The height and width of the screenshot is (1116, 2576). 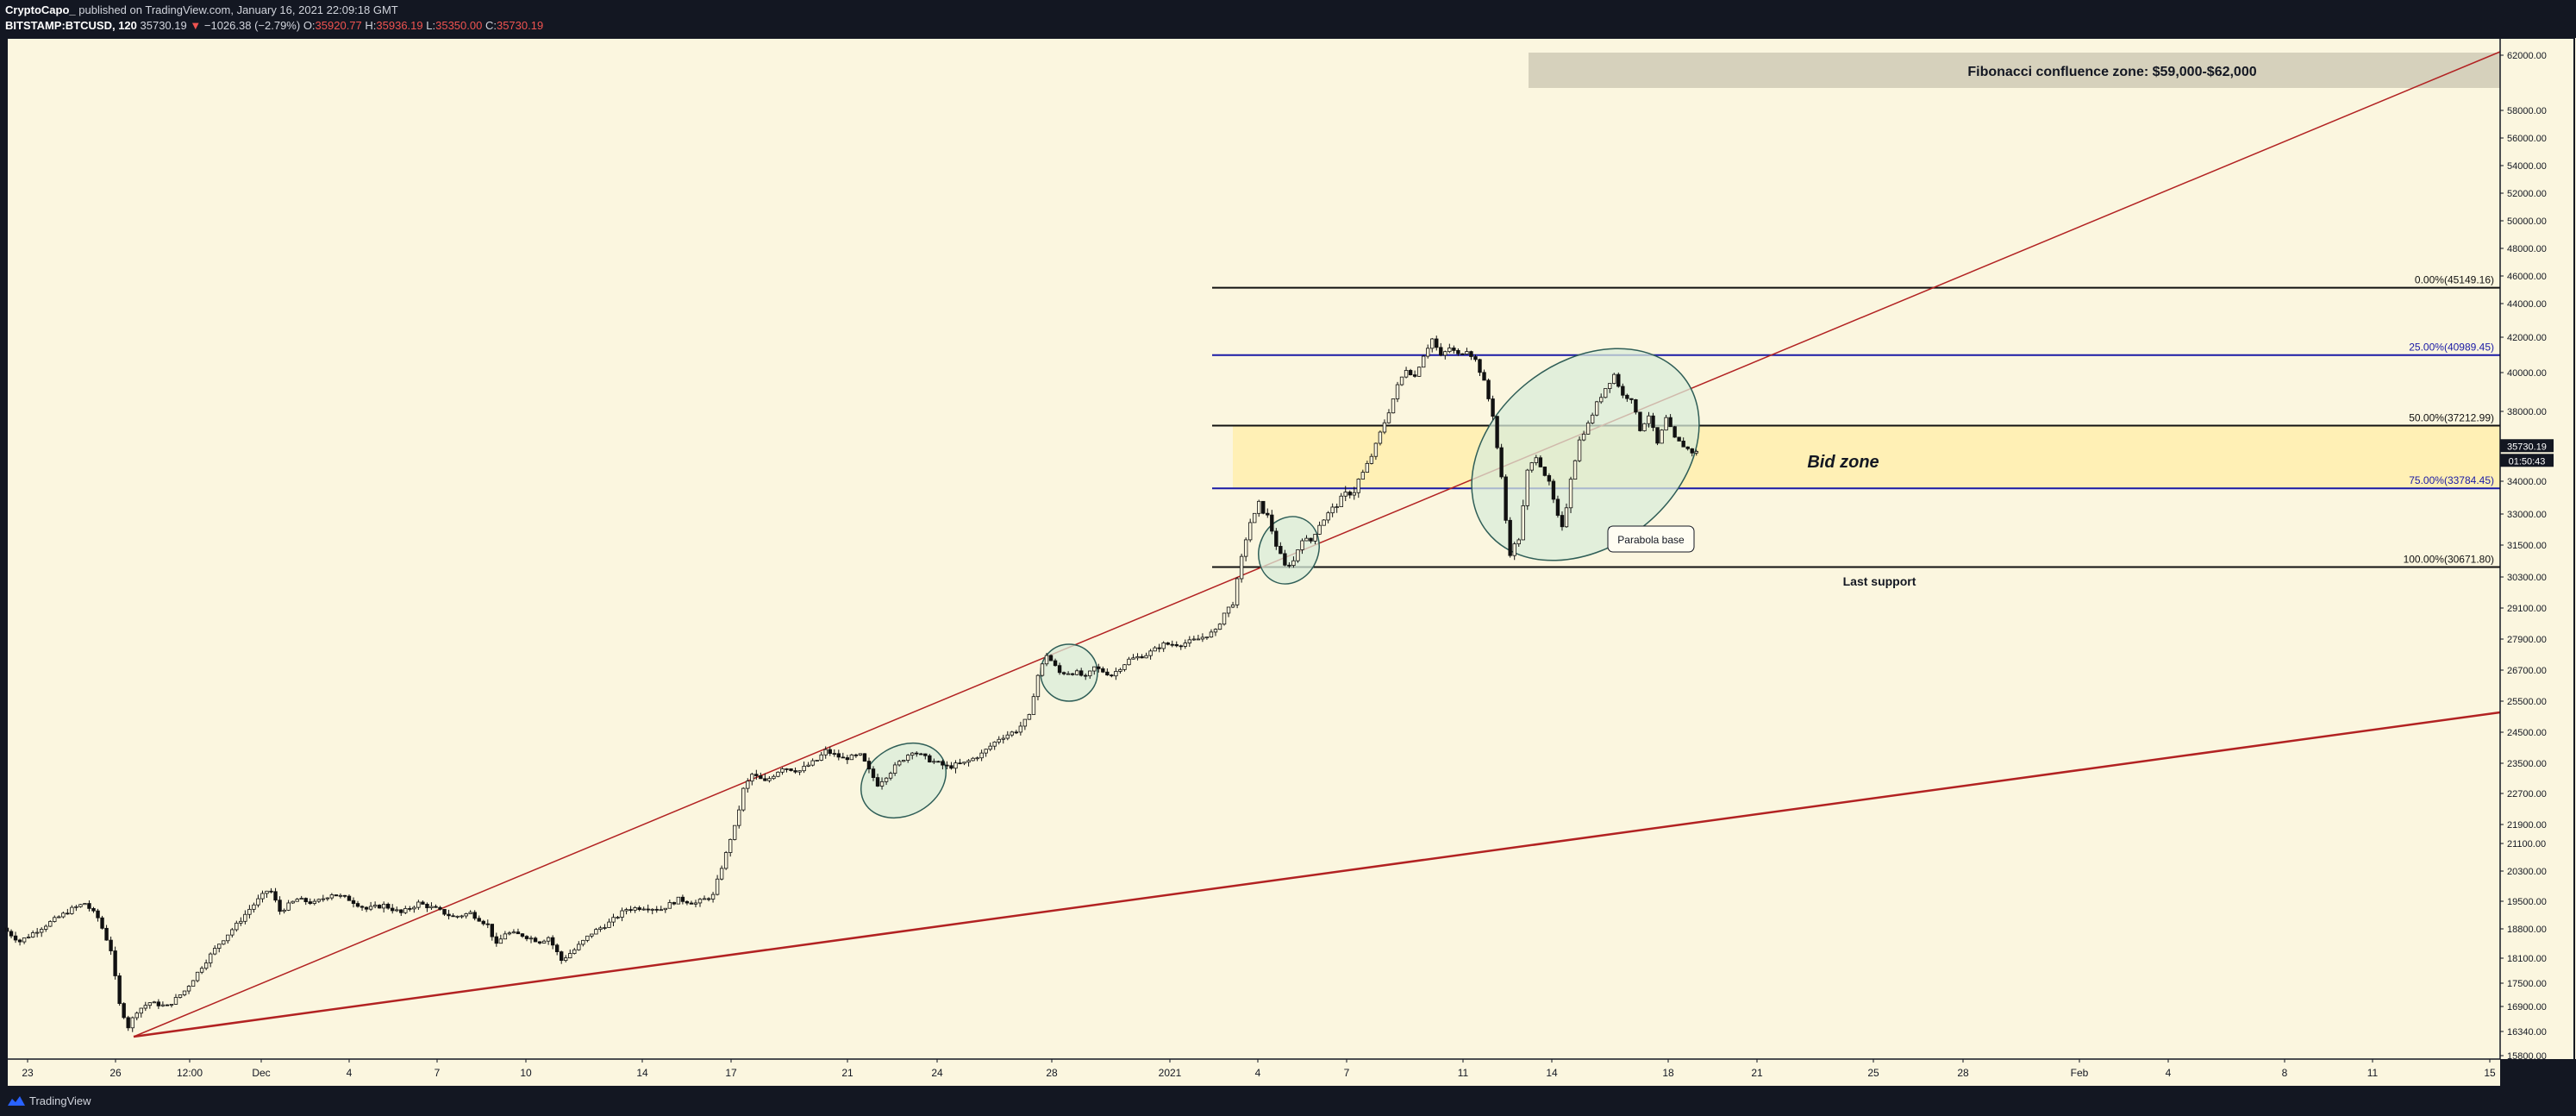 I want to click on price-axis, so click(x=2538, y=548).